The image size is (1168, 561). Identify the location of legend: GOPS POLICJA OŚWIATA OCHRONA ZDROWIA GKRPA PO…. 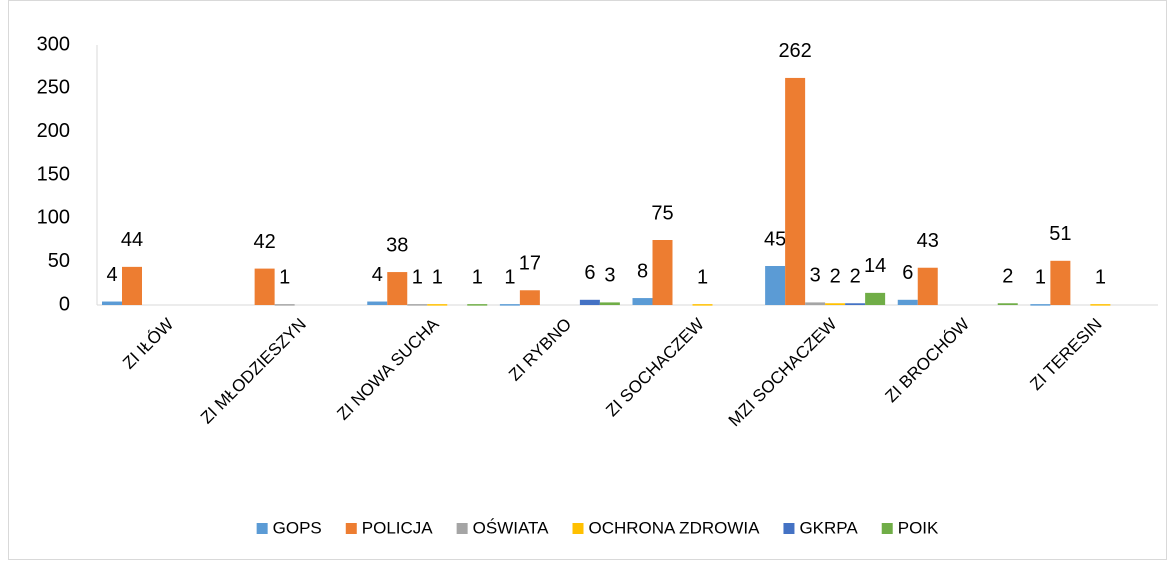
(597, 527).